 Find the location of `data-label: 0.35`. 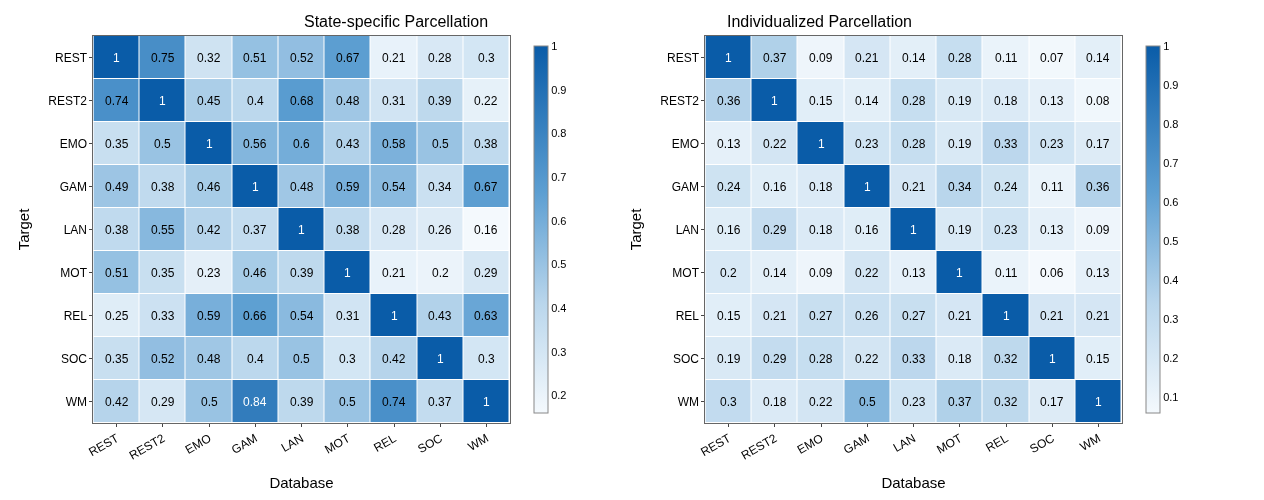

data-label: 0.35 is located at coordinates (117, 359).